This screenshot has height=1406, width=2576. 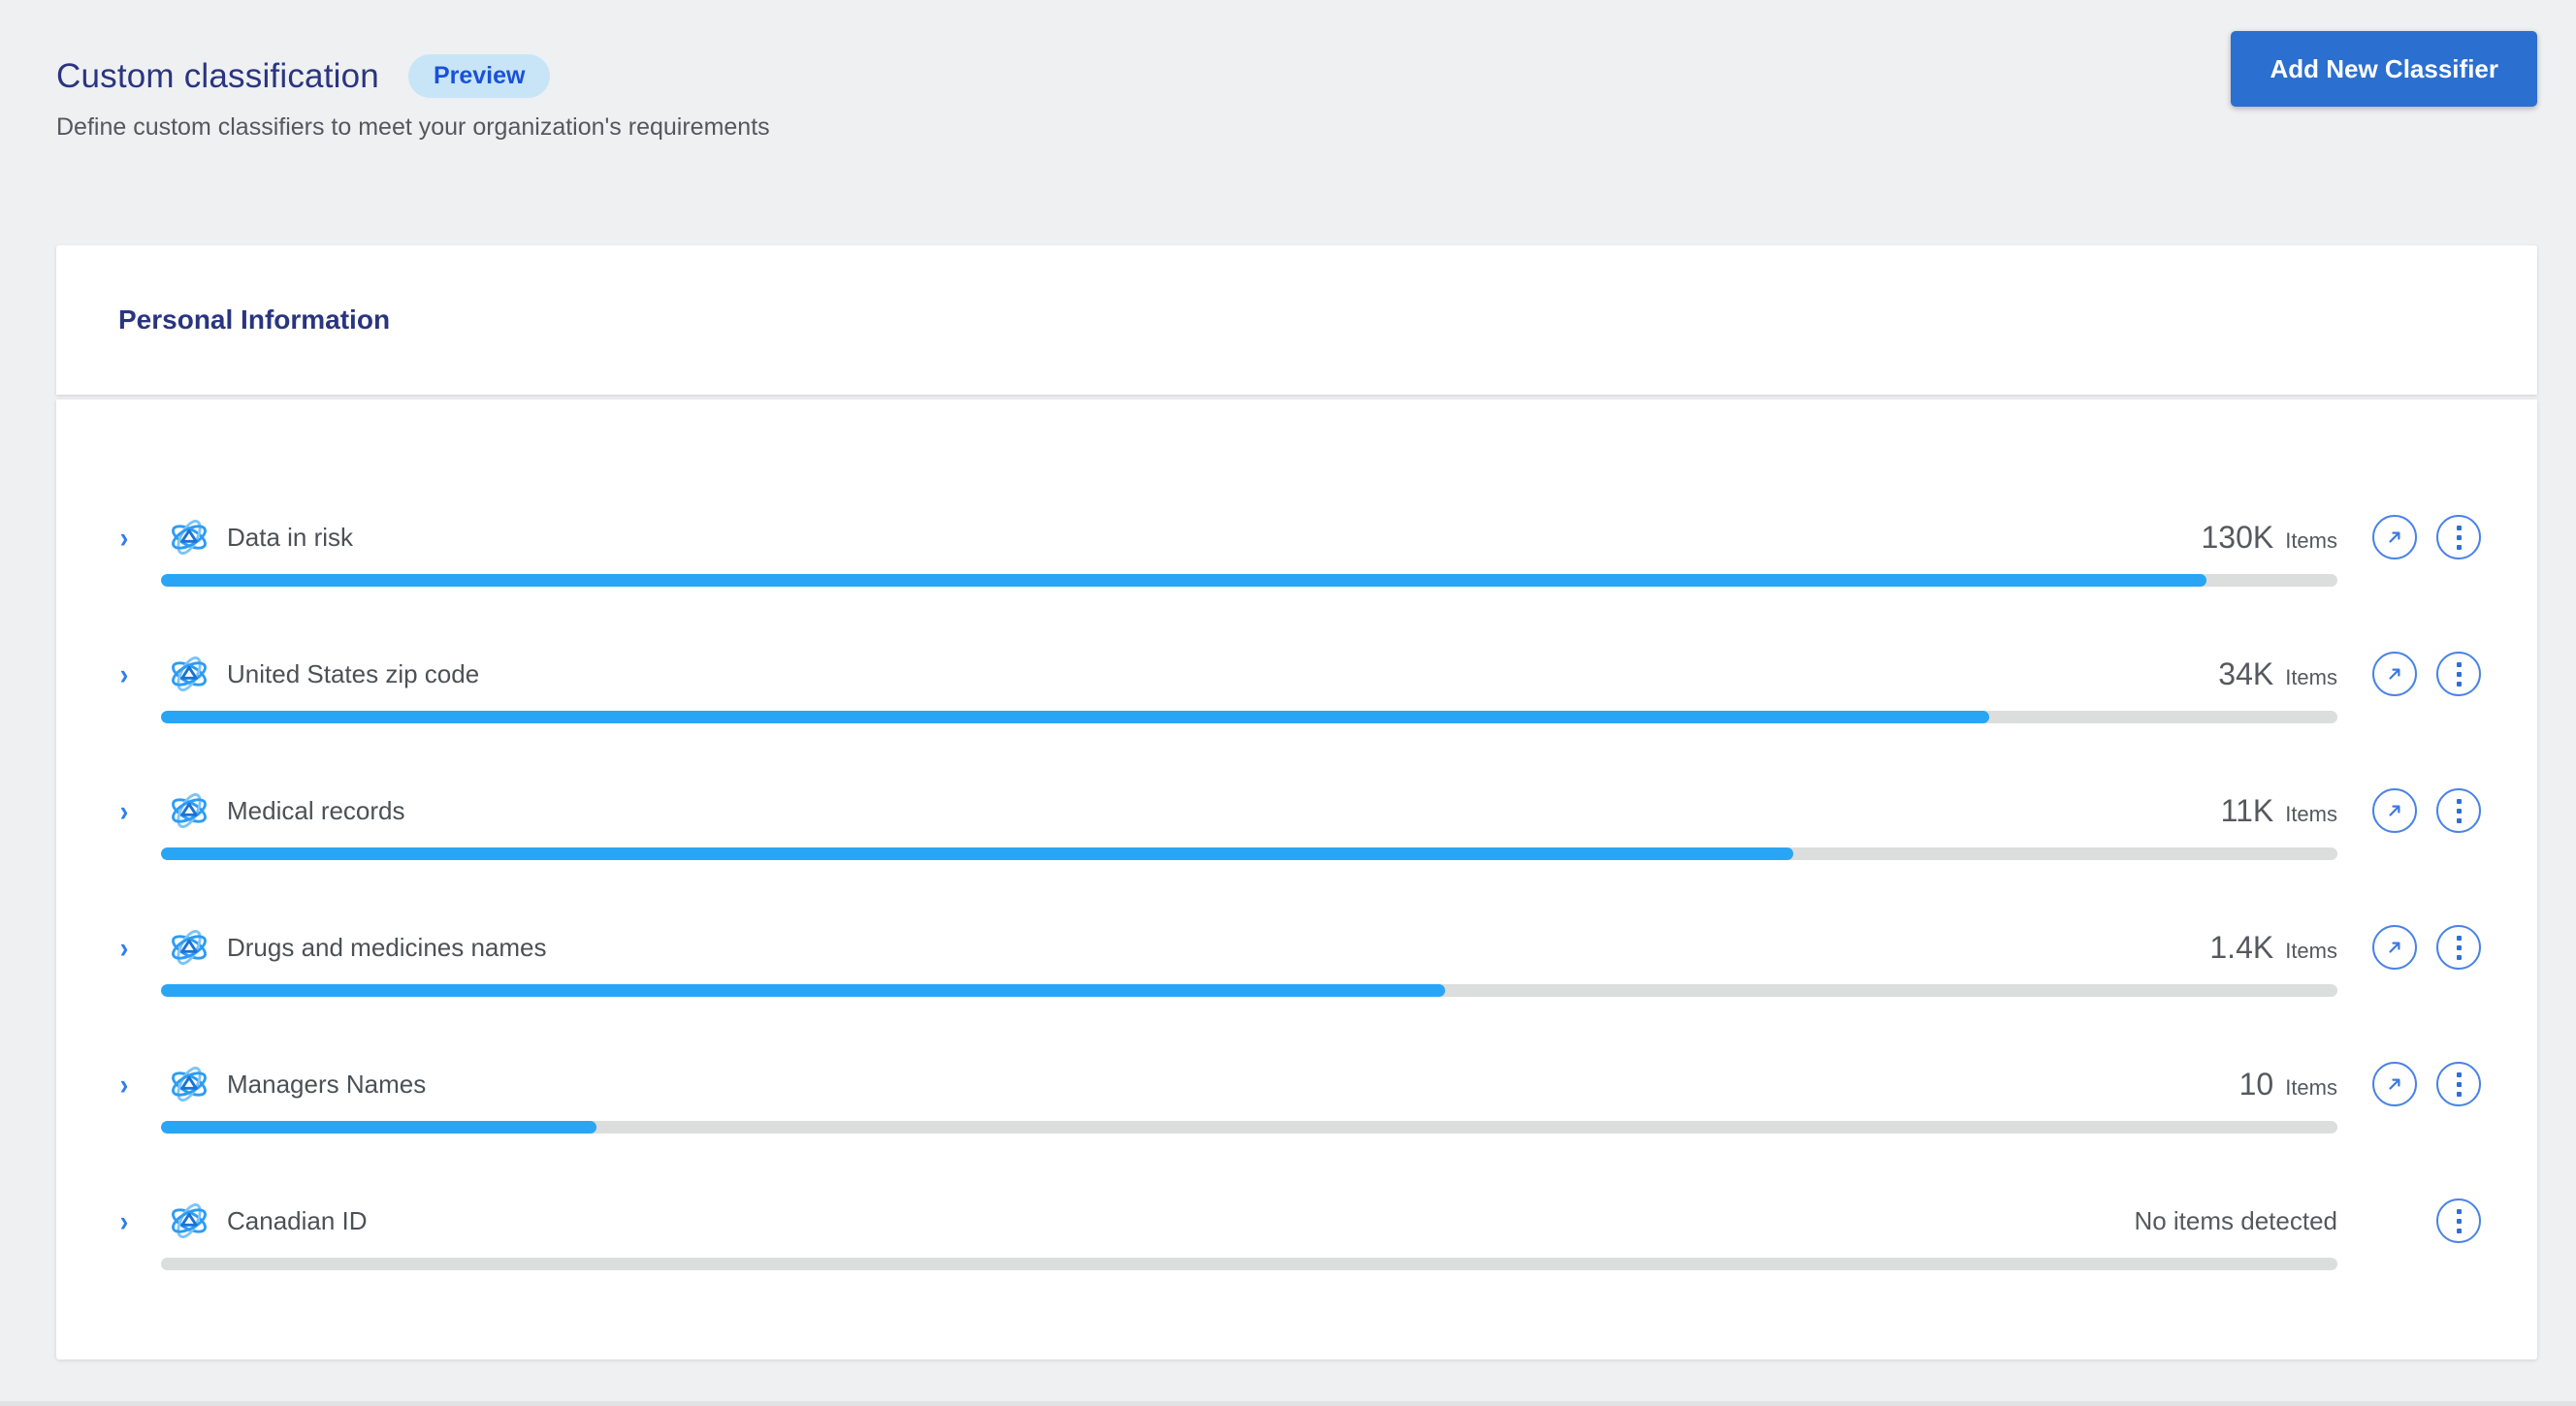 I want to click on preview-badge: Preview, so click(x=479, y=76).